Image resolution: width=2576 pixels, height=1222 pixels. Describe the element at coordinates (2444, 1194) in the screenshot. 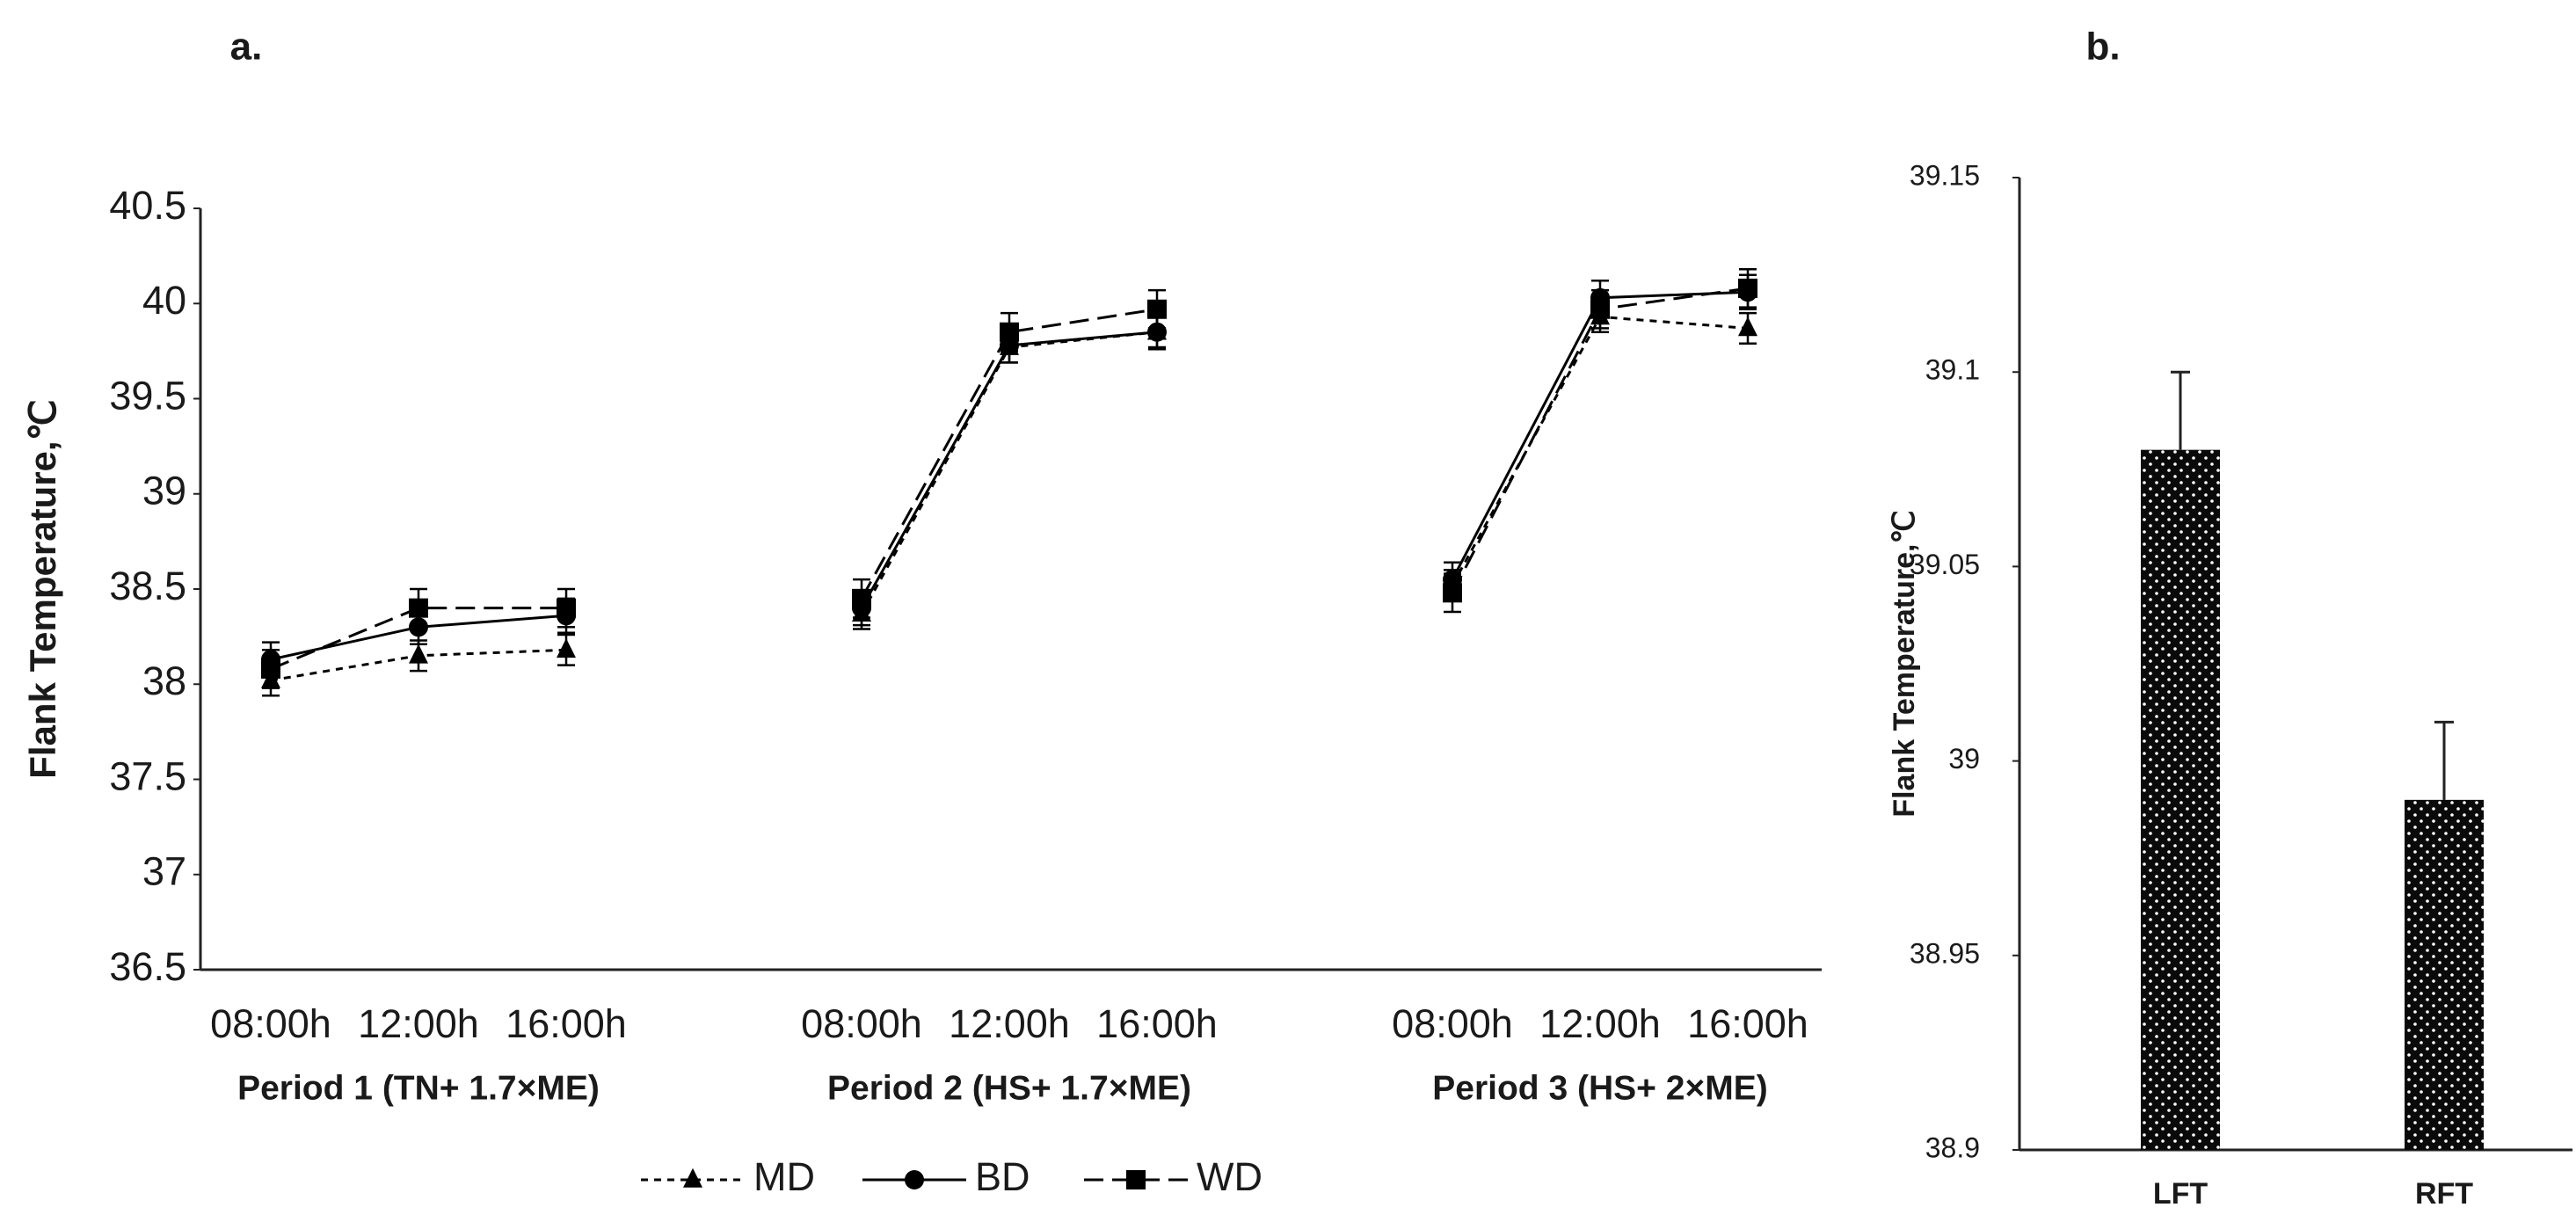

I see `x-tick-label: RFT` at that location.